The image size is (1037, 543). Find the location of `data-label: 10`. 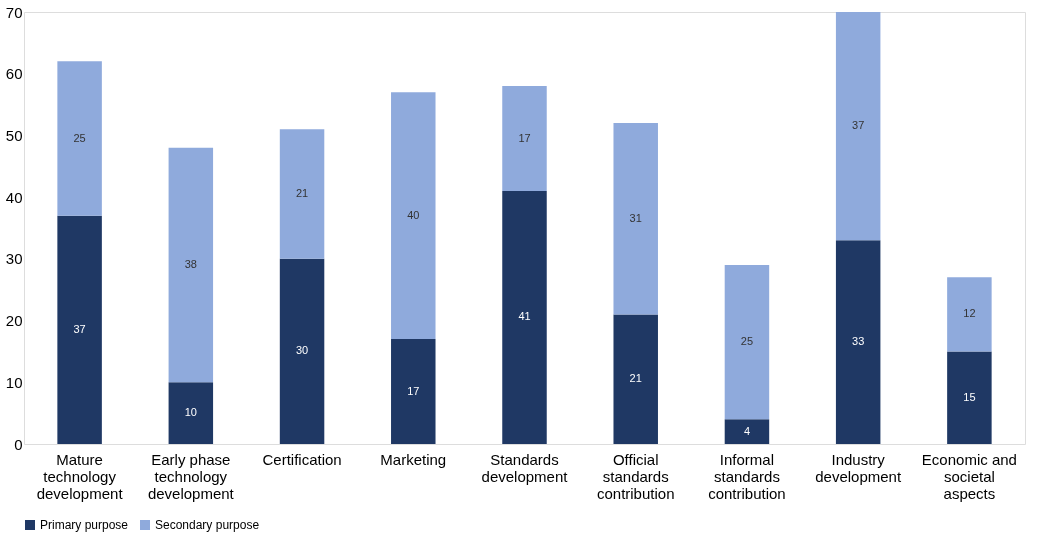

data-label: 10 is located at coordinates (190, 412).